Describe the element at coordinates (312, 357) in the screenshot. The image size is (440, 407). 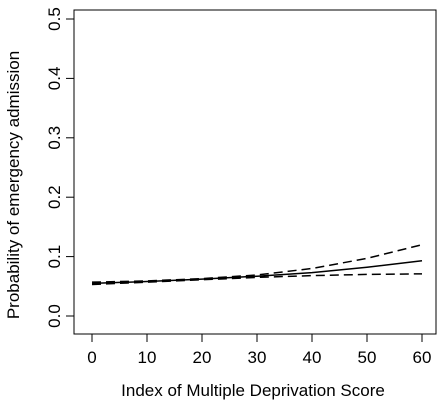
I see `x-tick-label: 40` at that location.